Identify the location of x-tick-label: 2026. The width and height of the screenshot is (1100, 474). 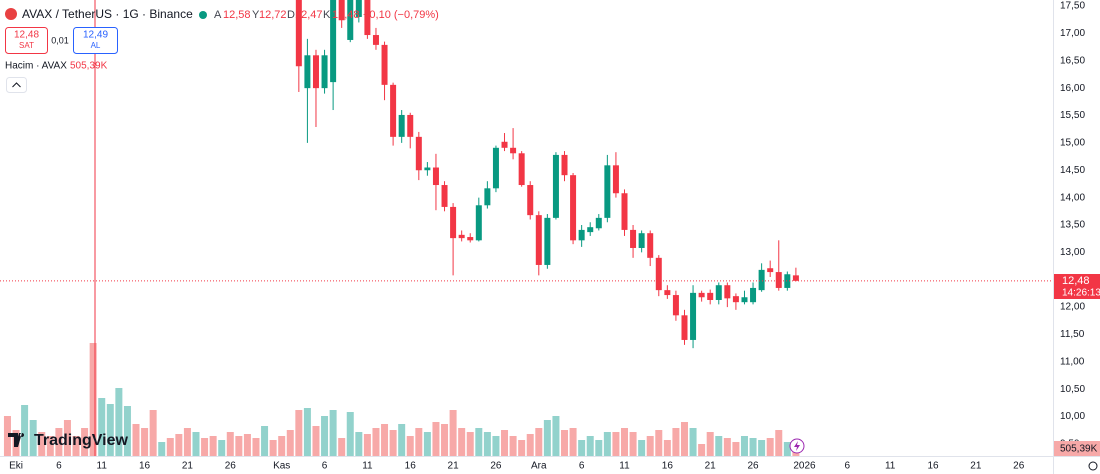
(804, 466).